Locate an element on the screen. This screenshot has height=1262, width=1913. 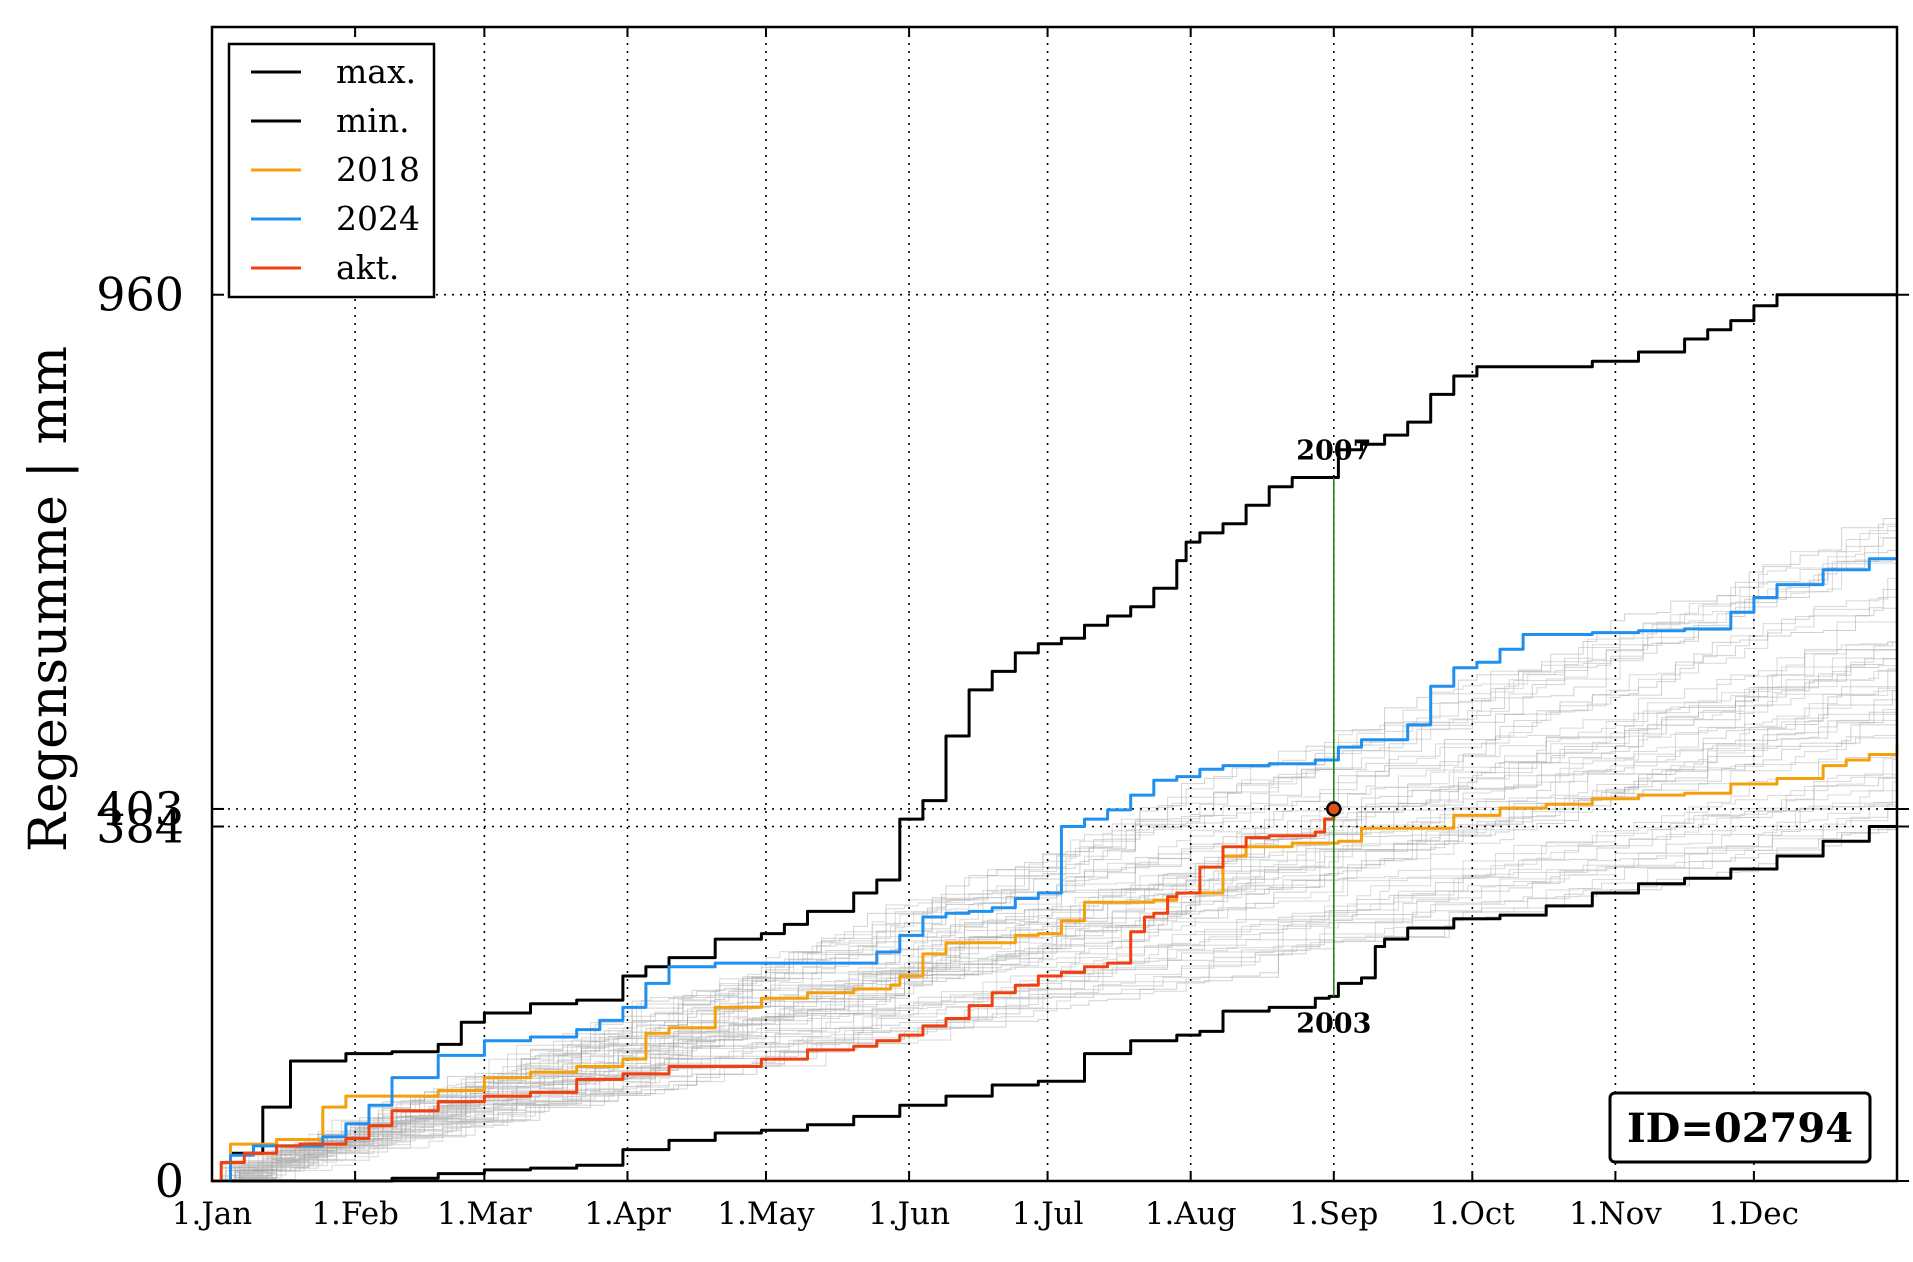
x-tick-label: 1.Sep is located at coordinates (1333, 1214).